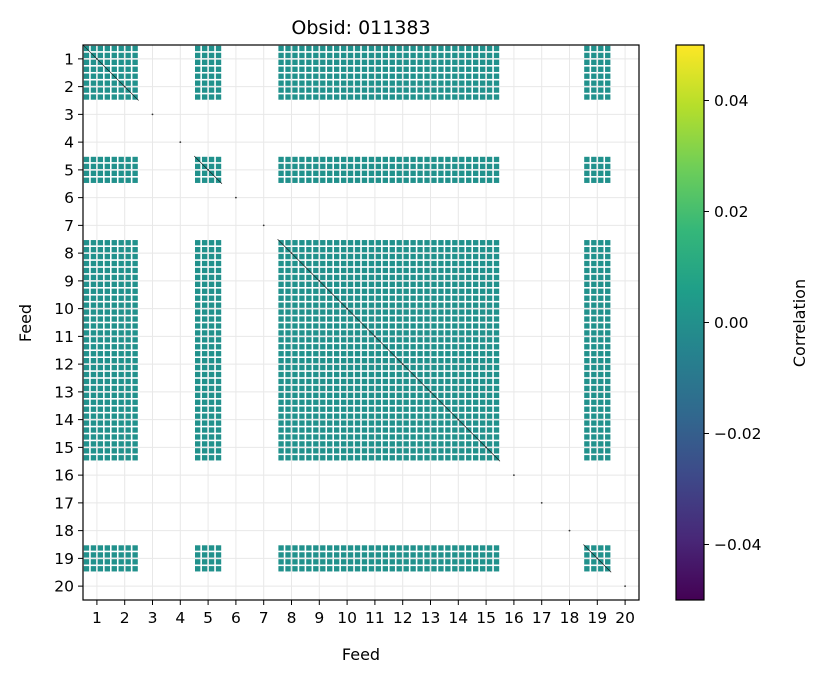 The height and width of the screenshot is (682, 825). What do you see at coordinates (295, 270) in the screenshot?
I see `heatmap-cell-r9-c8` at bounding box center [295, 270].